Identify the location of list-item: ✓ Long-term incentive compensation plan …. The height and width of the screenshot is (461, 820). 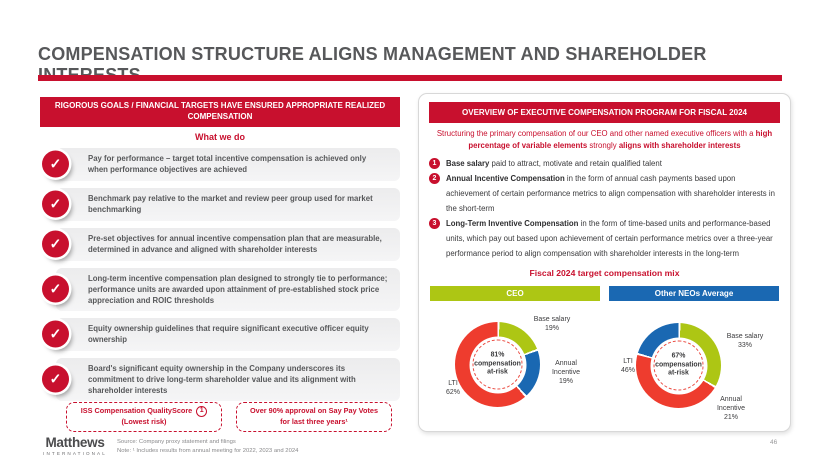
(220, 289).